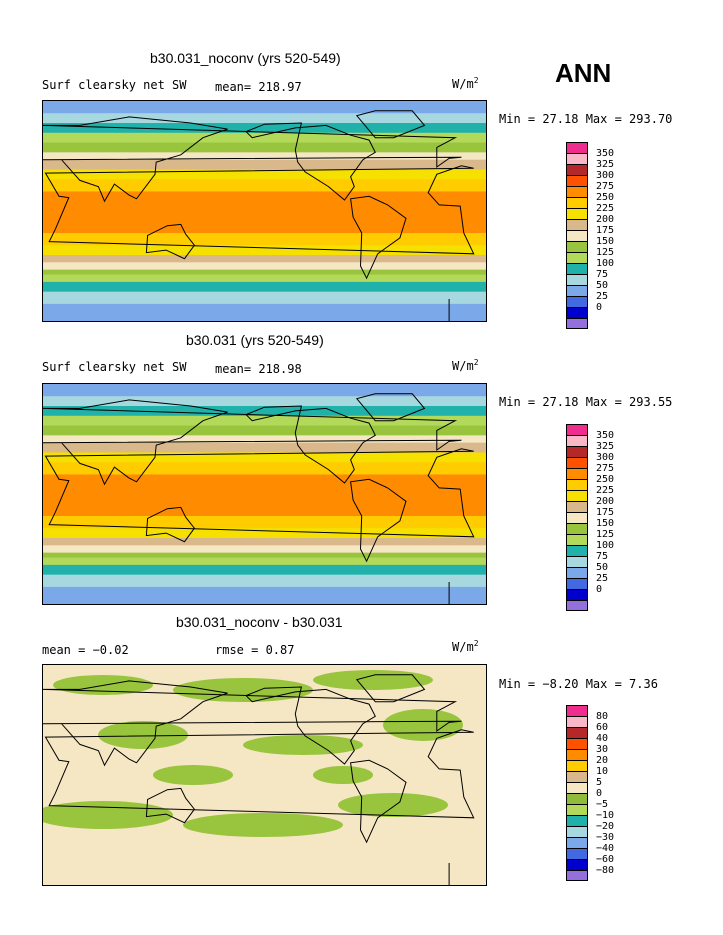 This screenshot has height=935, width=723. Describe the element at coordinates (602, 716) in the screenshot. I see `colorbar-tick-label: 80` at that location.